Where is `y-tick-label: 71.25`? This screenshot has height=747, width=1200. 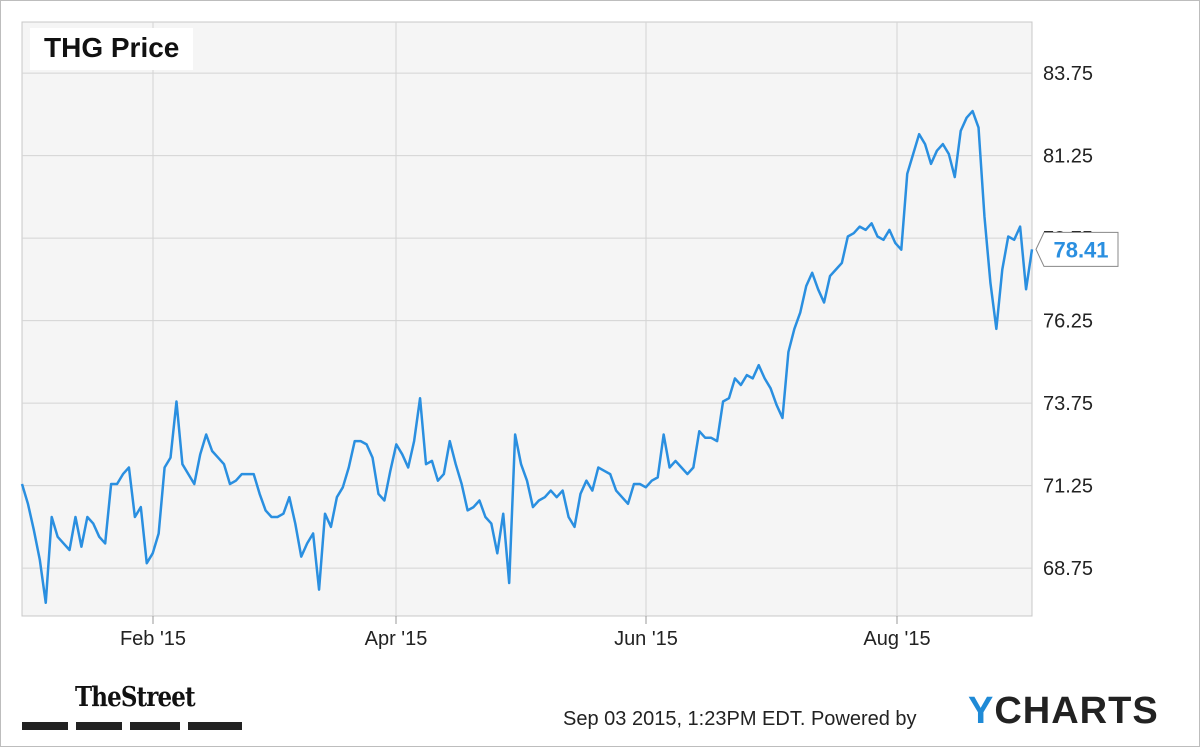 y-tick-label: 71.25 is located at coordinates (1068, 487).